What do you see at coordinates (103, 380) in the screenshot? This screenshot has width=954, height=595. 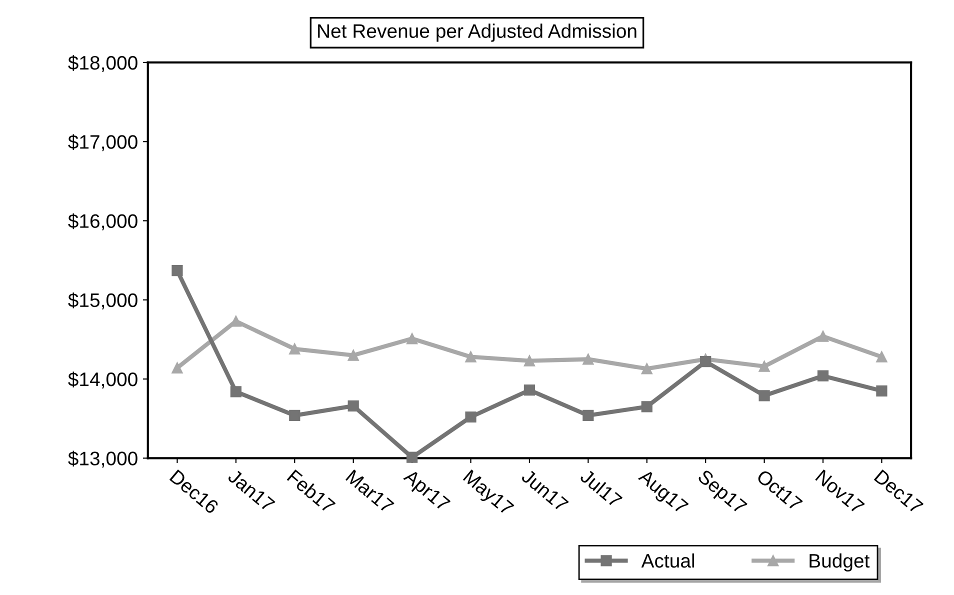 I see `y-tick-label: $14,000` at bounding box center [103, 380].